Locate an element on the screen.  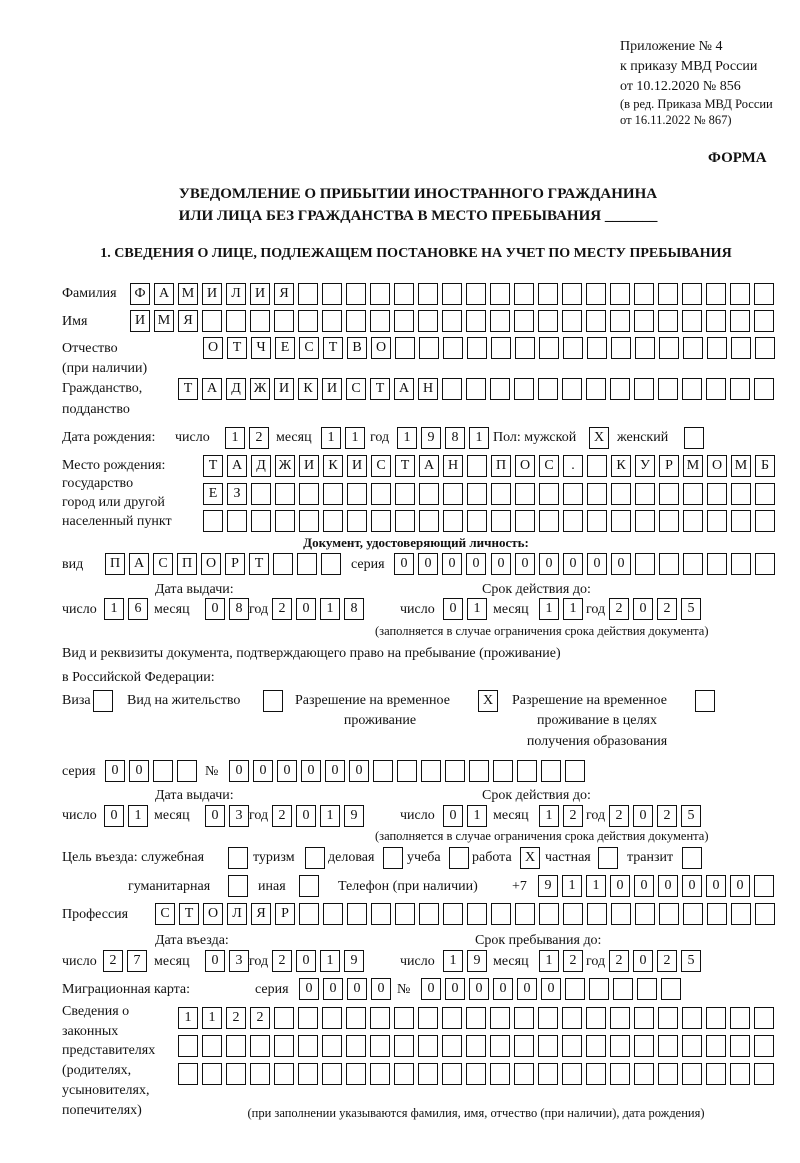
surname-cell: И is located at coordinates (260, 294).